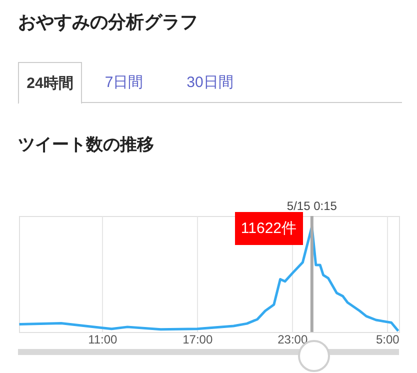 The width and height of the screenshot is (417, 373). I want to click on ref-line-label: 5/15 0:15, so click(312, 206).